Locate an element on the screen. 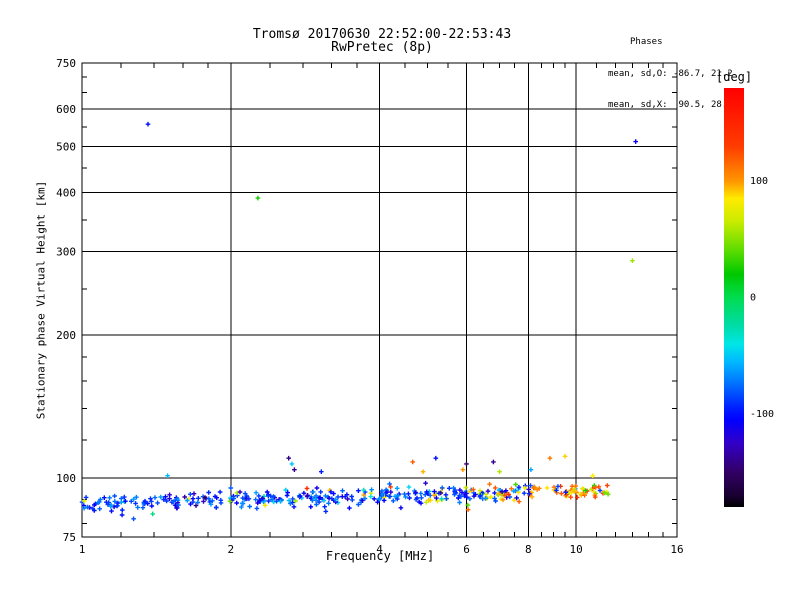  y-tick-label-750: 750 is located at coordinates (66, 63).